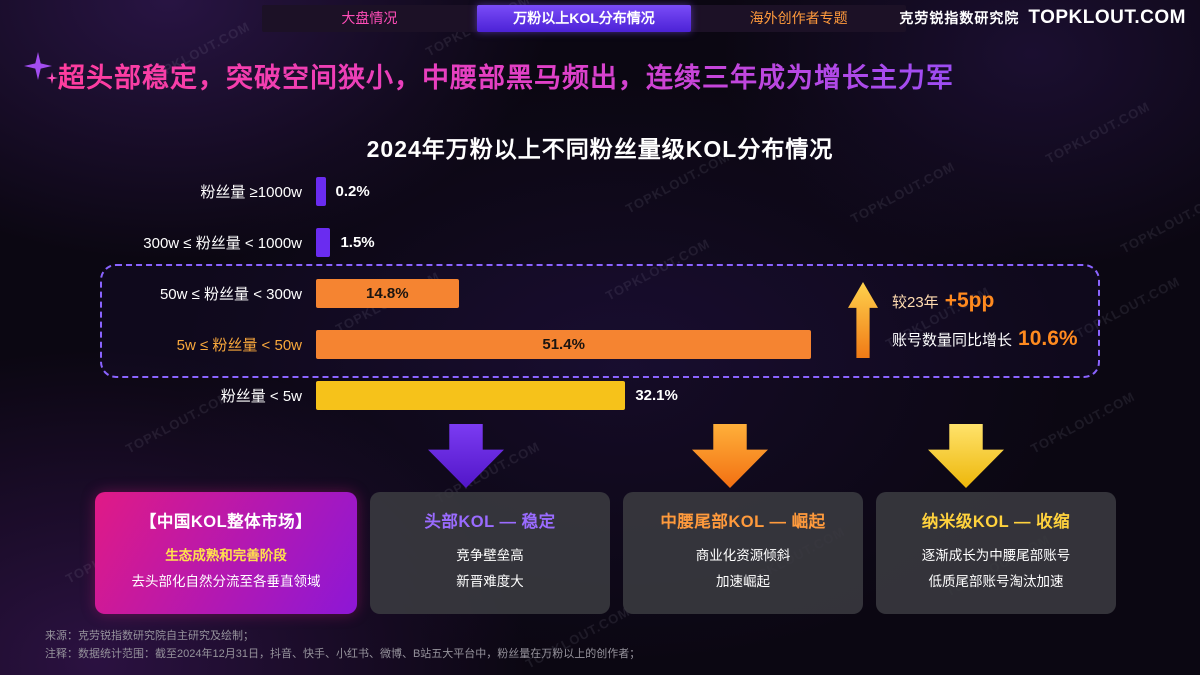 The width and height of the screenshot is (1200, 675). What do you see at coordinates (1048, 338) in the screenshot?
I see `growth-note-line2-value: 10.6%` at bounding box center [1048, 338].